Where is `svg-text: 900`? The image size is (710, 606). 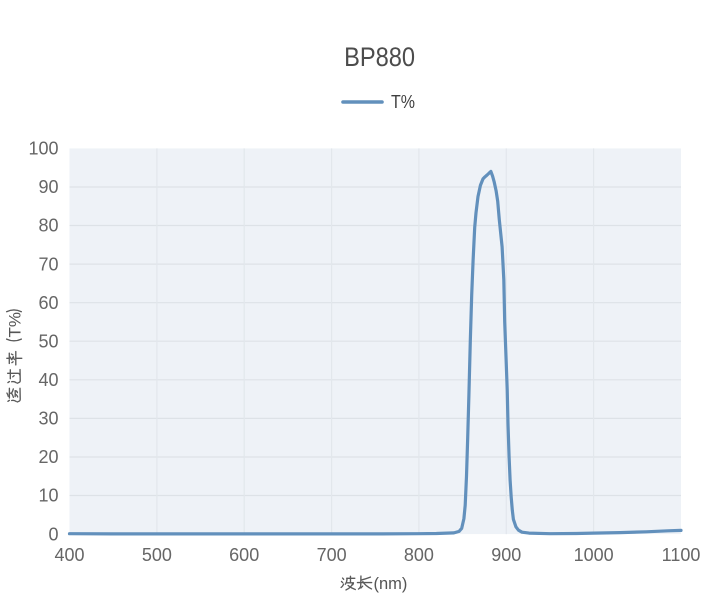 svg-text: 900 is located at coordinates (506, 555).